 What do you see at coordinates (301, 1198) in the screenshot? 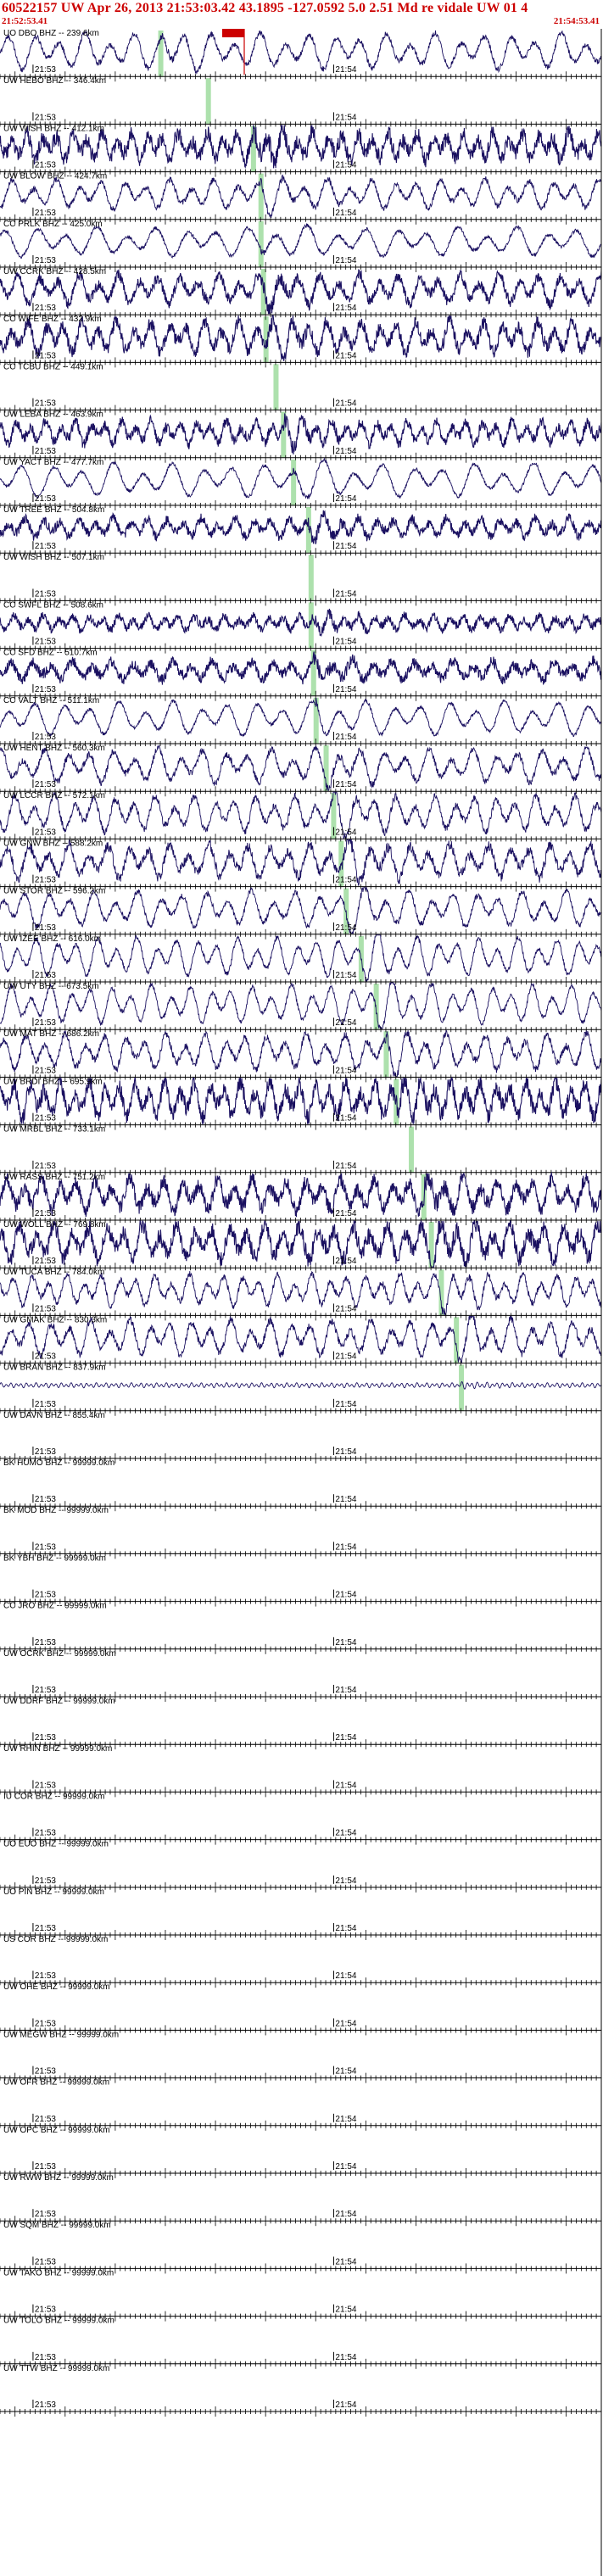
I see `trace-row: UW RASS BHZ -- 751.2km 21:53 21:54` at bounding box center [301, 1198].